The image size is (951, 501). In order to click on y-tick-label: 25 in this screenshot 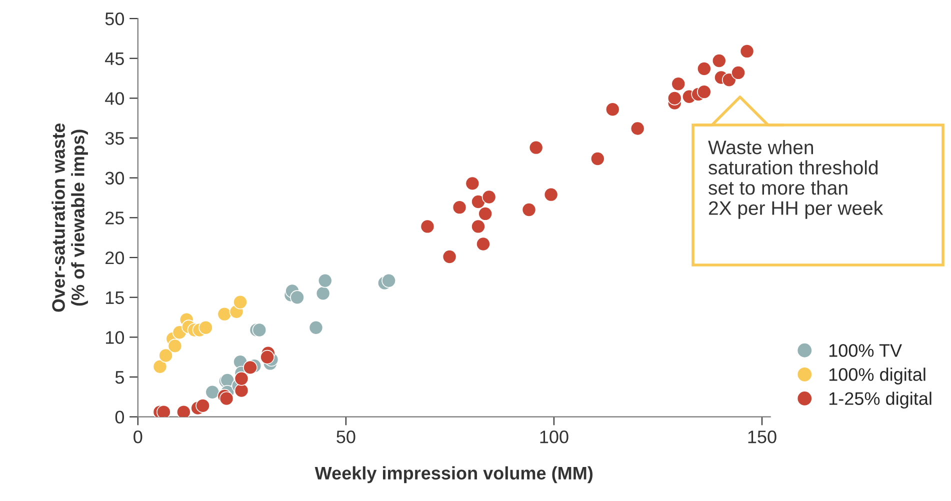, I will do `click(115, 218)`.